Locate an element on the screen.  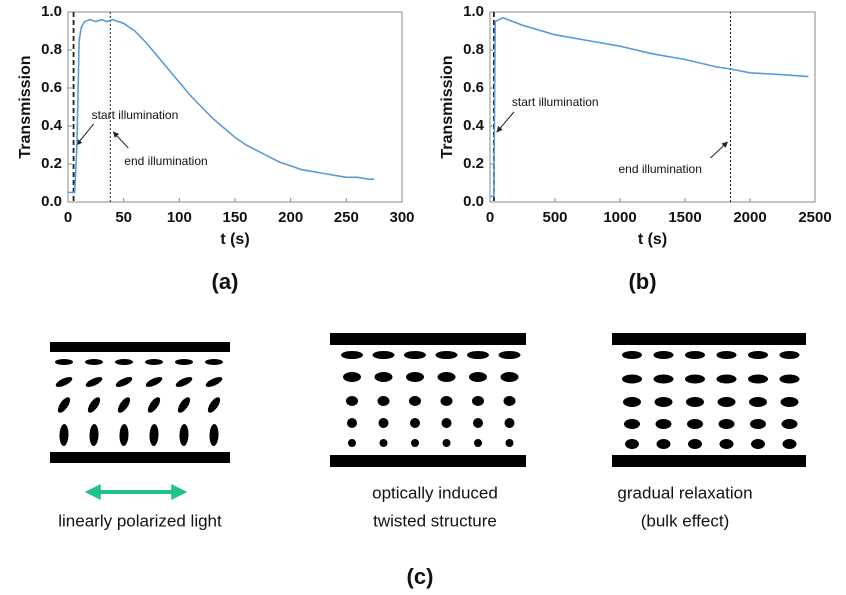
y-tick-label: 0.6 is located at coordinates (51, 87).